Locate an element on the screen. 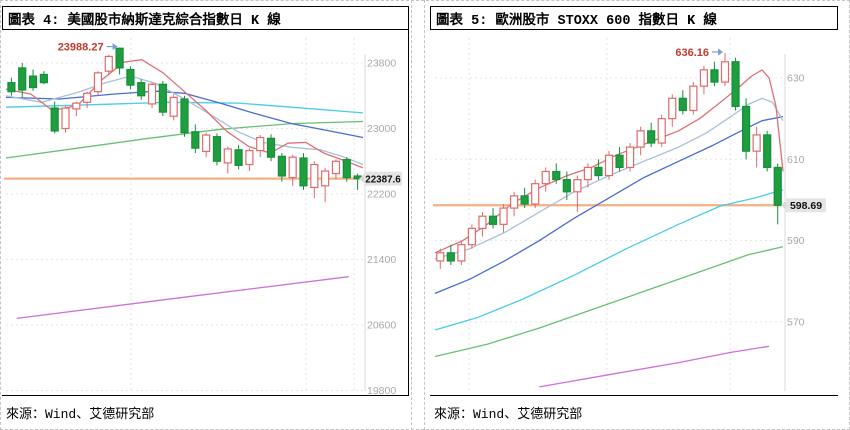 Image resolution: width=850 pixels, height=430 pixels. svg-text: 20600 is located at coordinates (381, 326).